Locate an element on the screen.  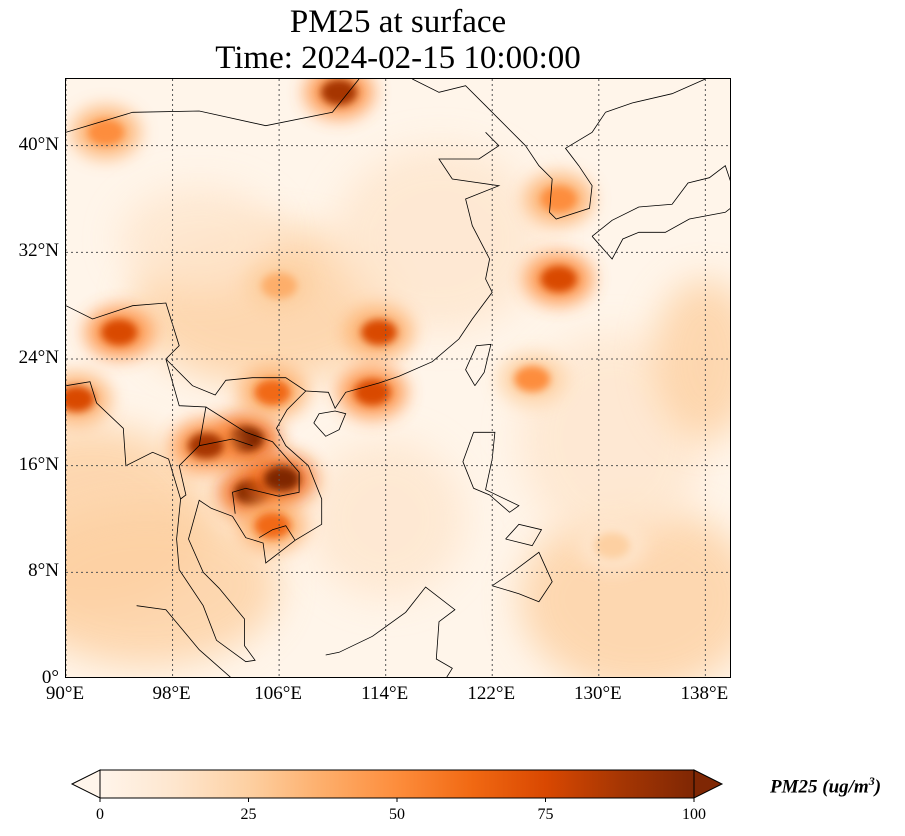
colorbar-tick-label: 100 is located at coordinates (694, 814).